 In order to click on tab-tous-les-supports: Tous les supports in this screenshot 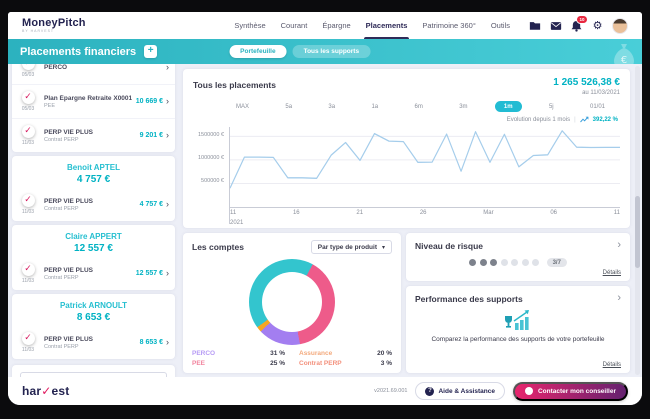, I will do `click(331, 51)`.